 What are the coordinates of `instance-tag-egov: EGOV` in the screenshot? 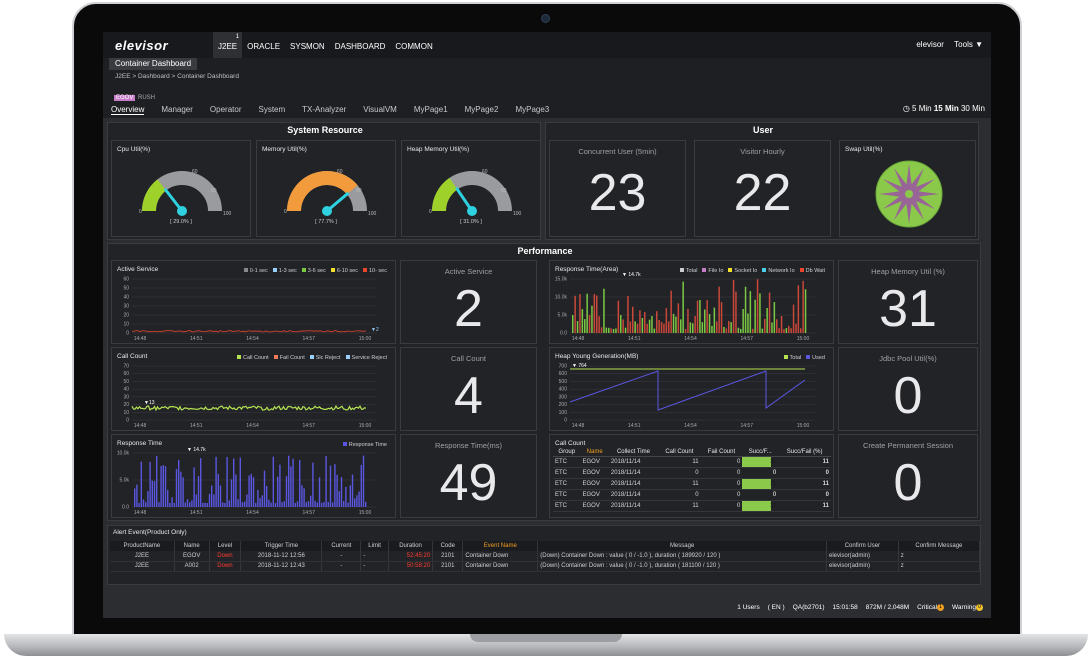 It's located at (125, 98).